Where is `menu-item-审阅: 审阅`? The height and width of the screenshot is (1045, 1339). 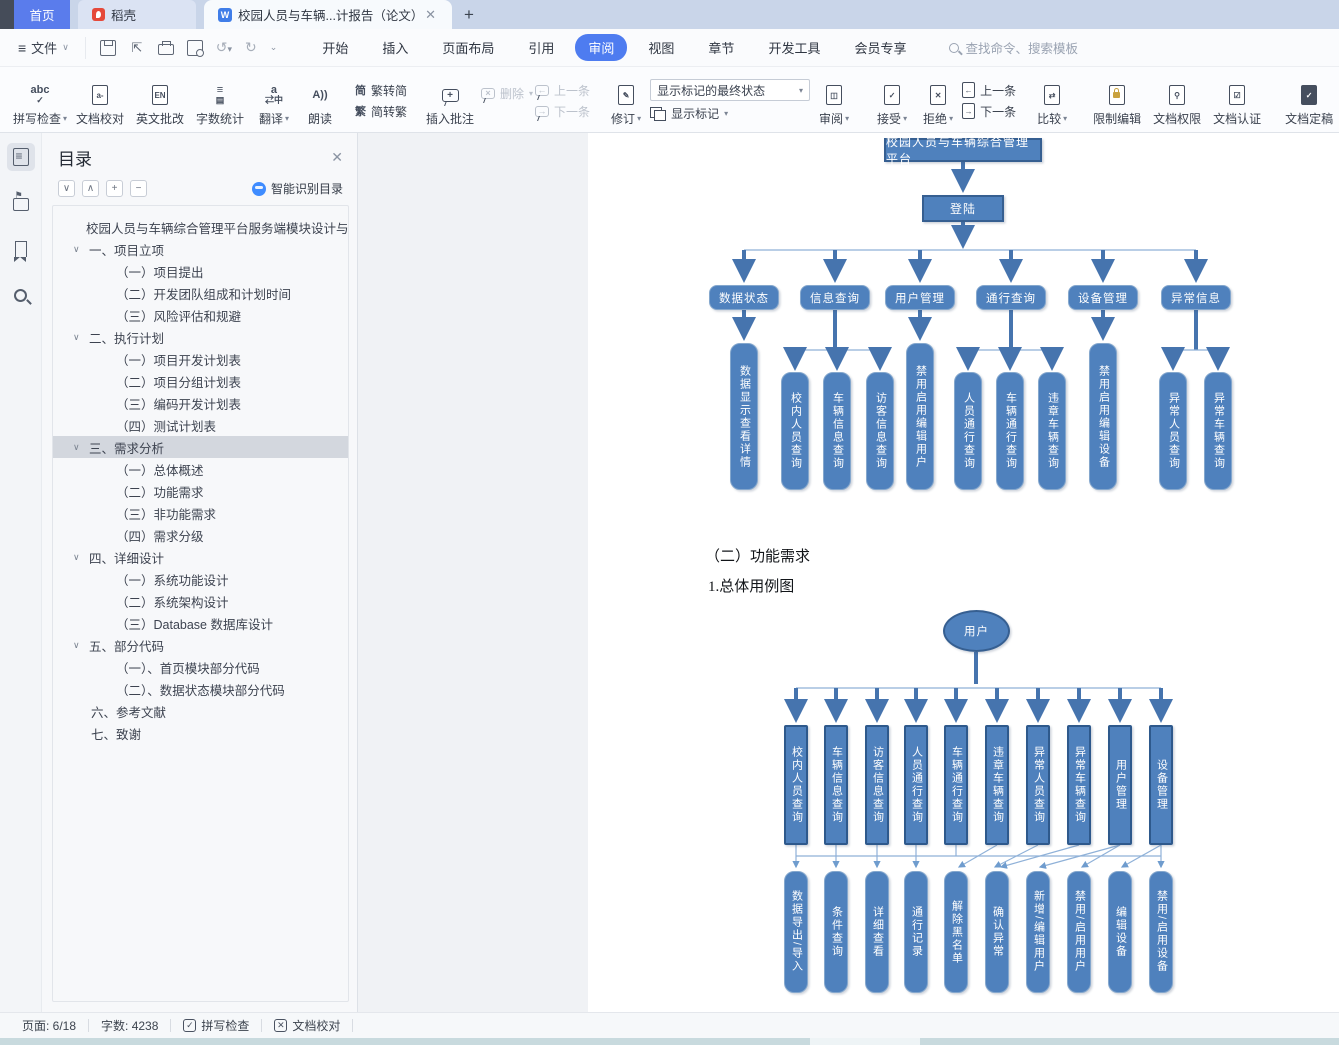 menu-item-审阅: 审阅 is located at coordinates (601, 47).